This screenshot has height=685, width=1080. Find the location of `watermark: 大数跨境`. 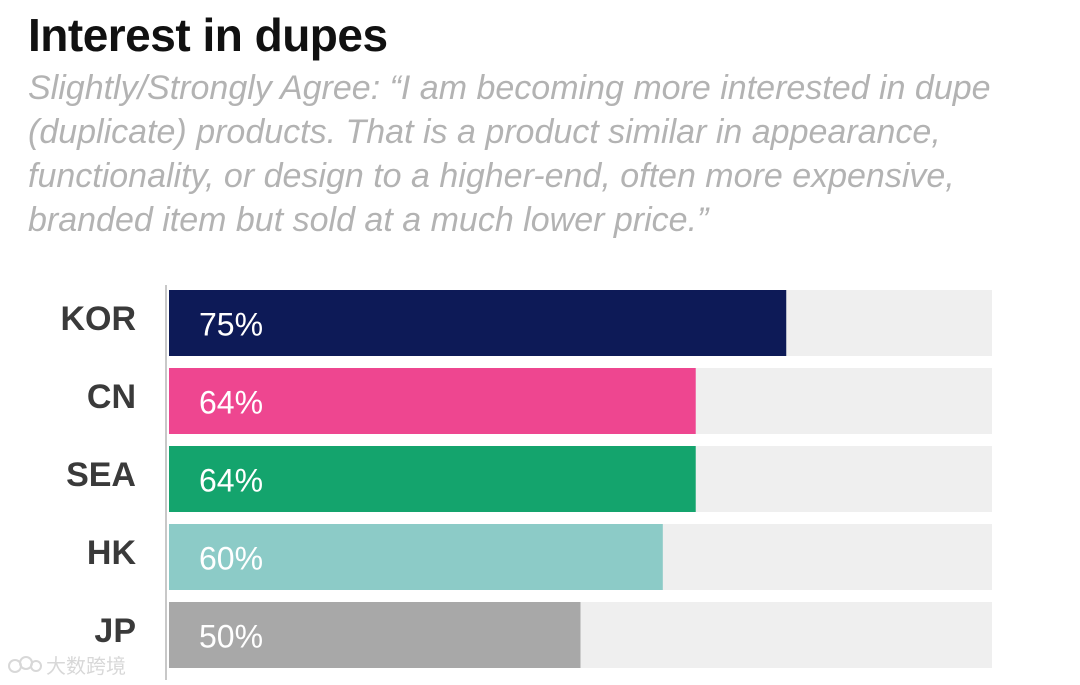

watermark: 大数跨境 is located at coordinates (67, 664).